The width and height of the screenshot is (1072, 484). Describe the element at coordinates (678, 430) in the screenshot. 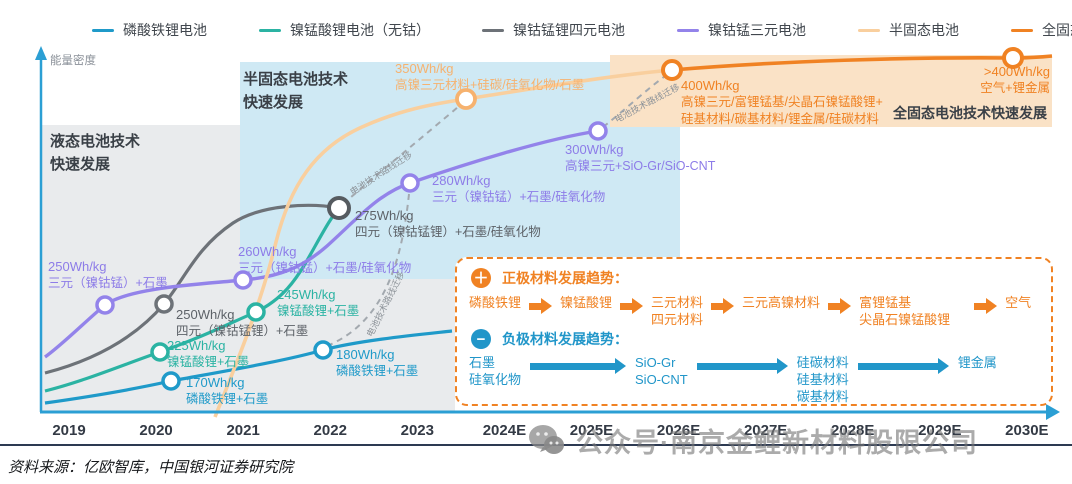

I see `x-tick: 2026E` at that location.